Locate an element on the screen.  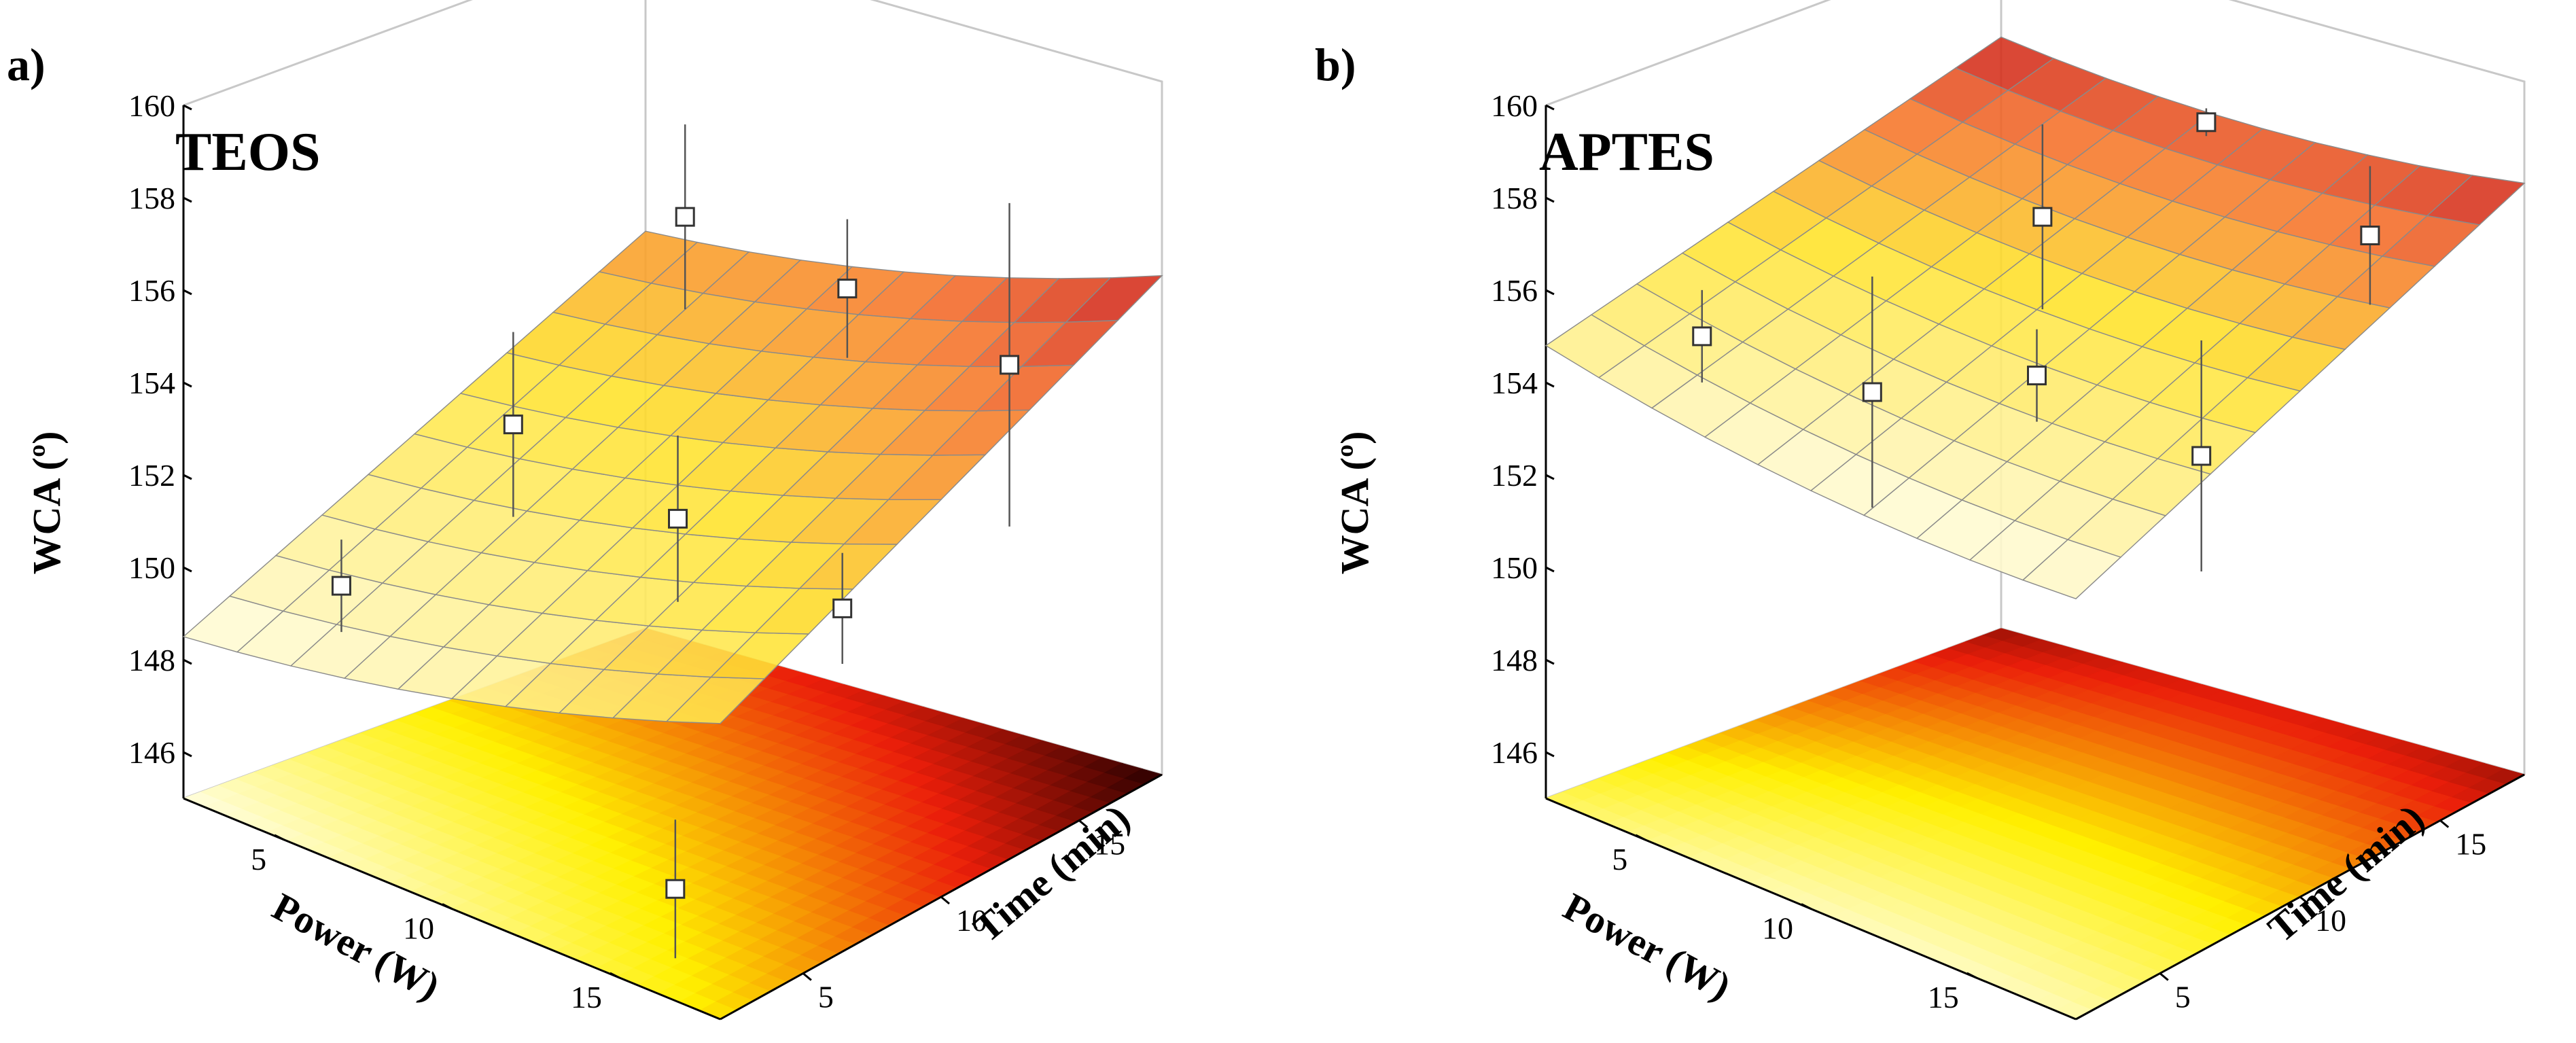
chart-title: APTES is located at coordinates (1626, 152).